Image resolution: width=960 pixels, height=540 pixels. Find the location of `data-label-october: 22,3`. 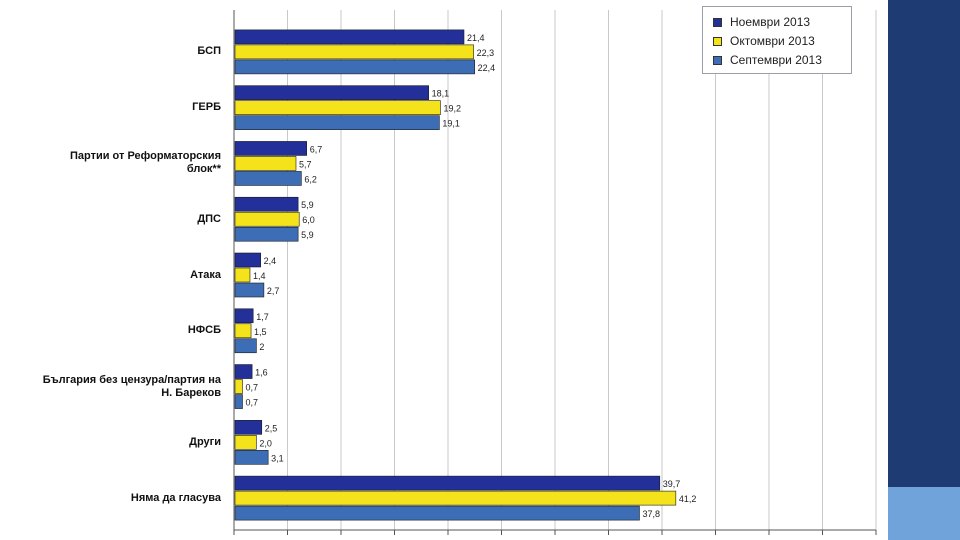

data-label-october: 22,3 is located at coordinates (486, 53).